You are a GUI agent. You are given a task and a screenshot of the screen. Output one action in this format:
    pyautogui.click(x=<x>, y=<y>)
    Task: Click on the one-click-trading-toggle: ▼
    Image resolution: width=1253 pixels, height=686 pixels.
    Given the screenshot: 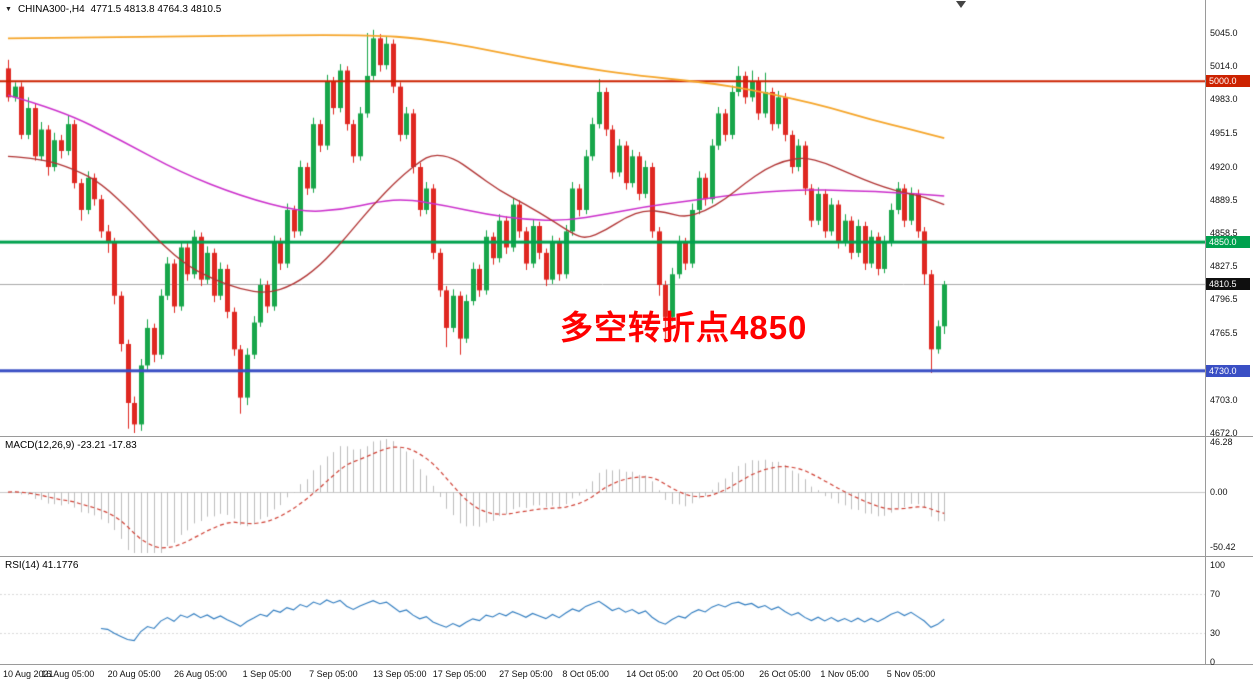 What is the action you would take?
    pyautogui.click(x=8, y=9)
    